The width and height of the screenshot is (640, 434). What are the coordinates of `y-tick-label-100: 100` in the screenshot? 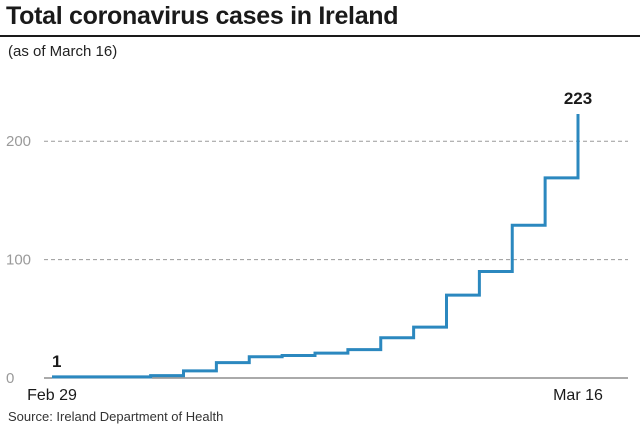 It's located at (18, 260).